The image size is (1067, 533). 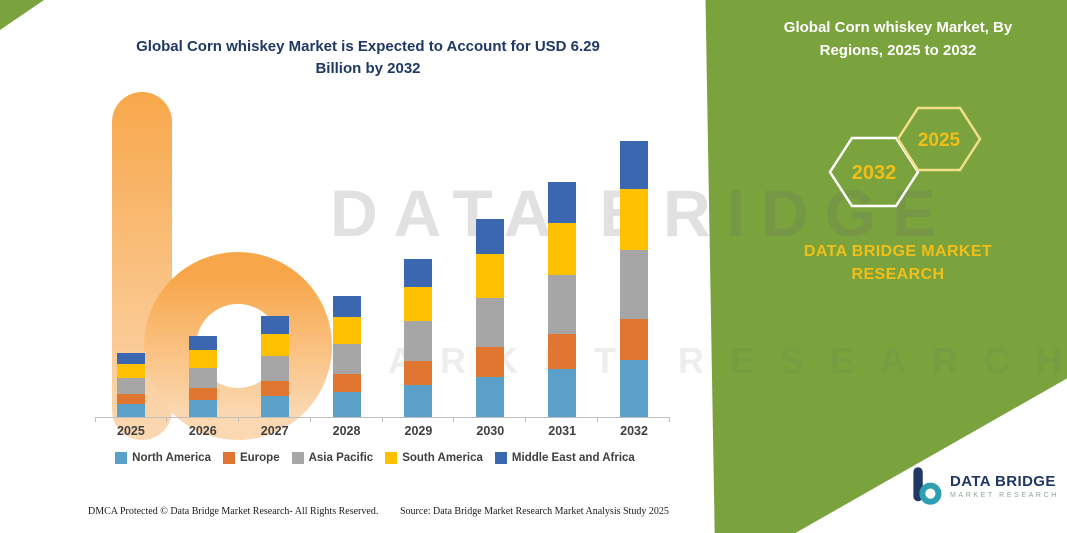 What do you see at coordinates (346, 383) in the screenshot?
I see `segment-europe-2028` at bounding box center [346, 383].